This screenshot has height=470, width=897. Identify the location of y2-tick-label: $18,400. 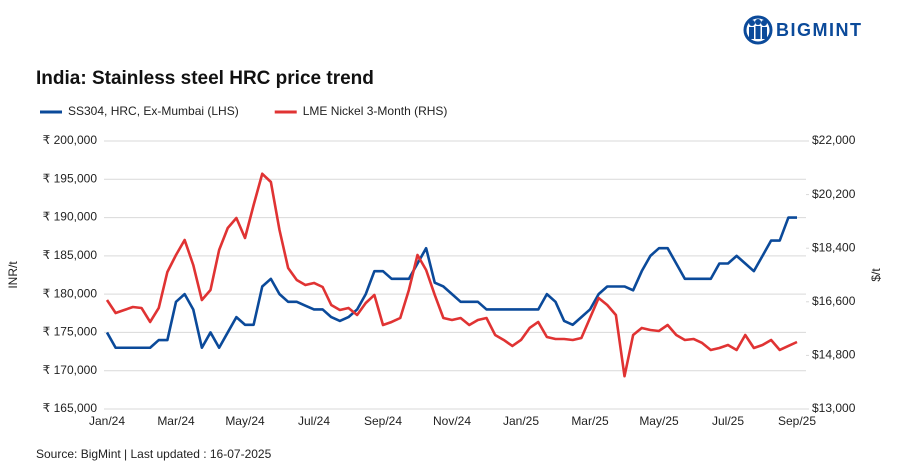
(834, 247).